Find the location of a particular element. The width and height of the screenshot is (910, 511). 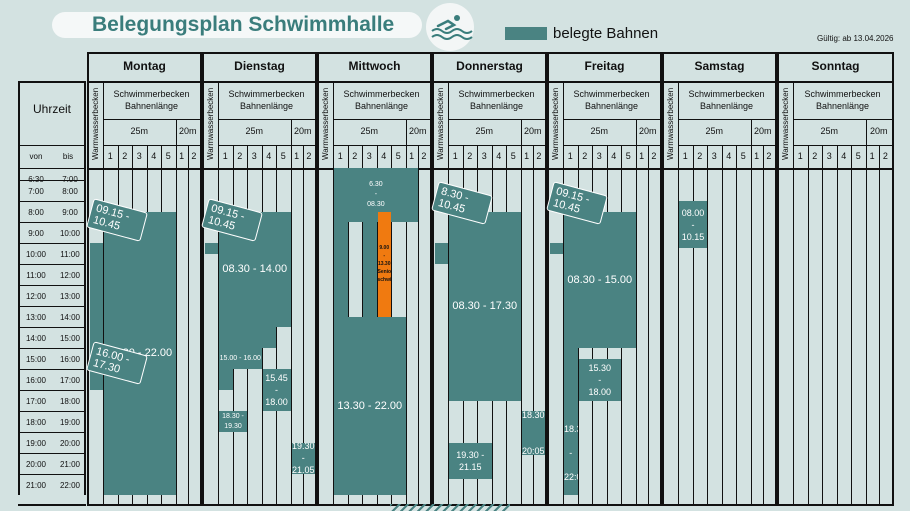

length-row-divider is located at coordinates (151, 119).